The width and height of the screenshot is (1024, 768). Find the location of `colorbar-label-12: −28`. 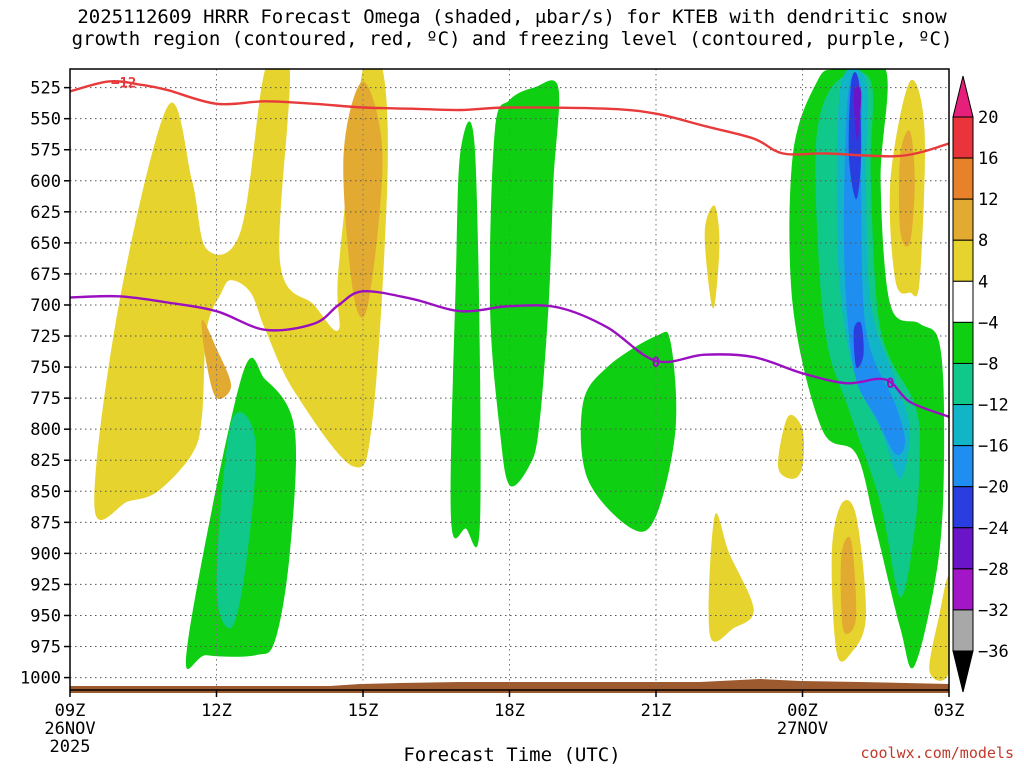

colorbar-label-12: −28 is located at coordinates (993, 570).